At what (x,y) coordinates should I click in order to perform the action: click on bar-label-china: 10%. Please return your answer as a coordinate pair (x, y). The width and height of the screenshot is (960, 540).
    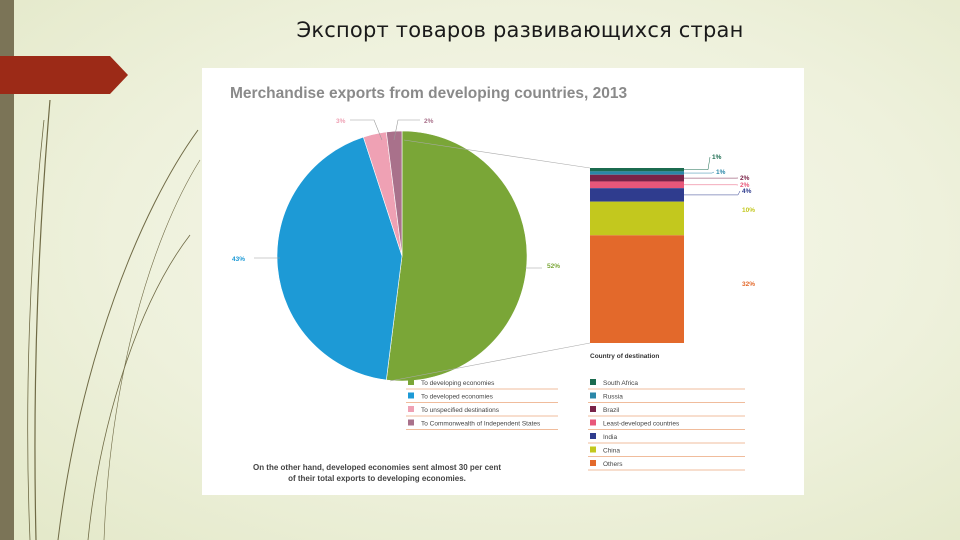
    Looking at the image, I should click on (748, 210).